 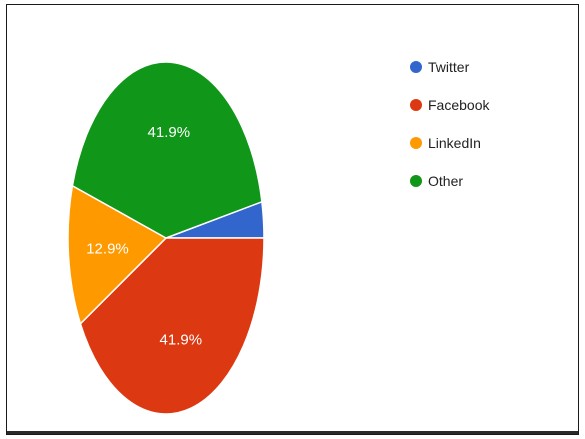 I want to click on pie-slice-linkedin, so click(x=117, y=255).